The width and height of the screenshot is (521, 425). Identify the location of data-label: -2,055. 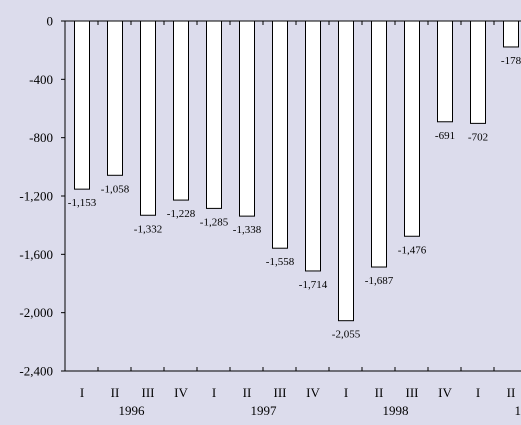
(346, 335).